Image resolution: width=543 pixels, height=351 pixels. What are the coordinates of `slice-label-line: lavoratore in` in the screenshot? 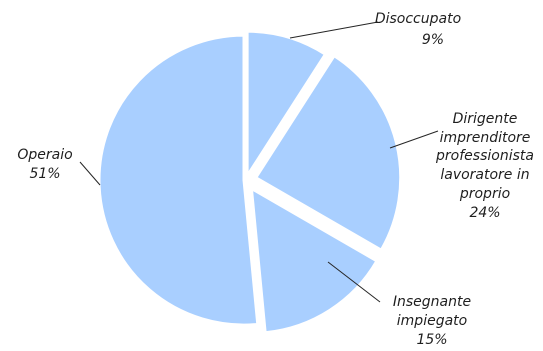 It's located at (484, 175).